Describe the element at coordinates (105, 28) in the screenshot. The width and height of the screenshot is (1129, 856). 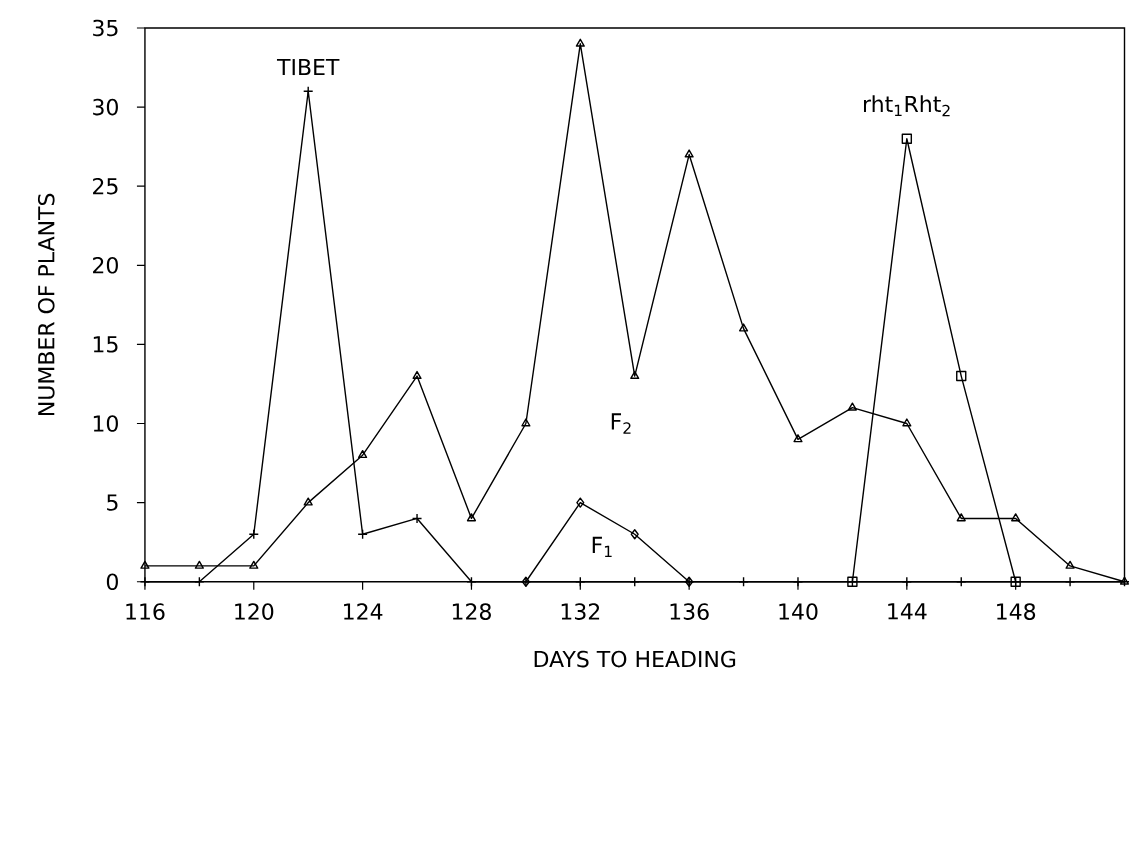
I see `y-tick-label: 35` at that location.